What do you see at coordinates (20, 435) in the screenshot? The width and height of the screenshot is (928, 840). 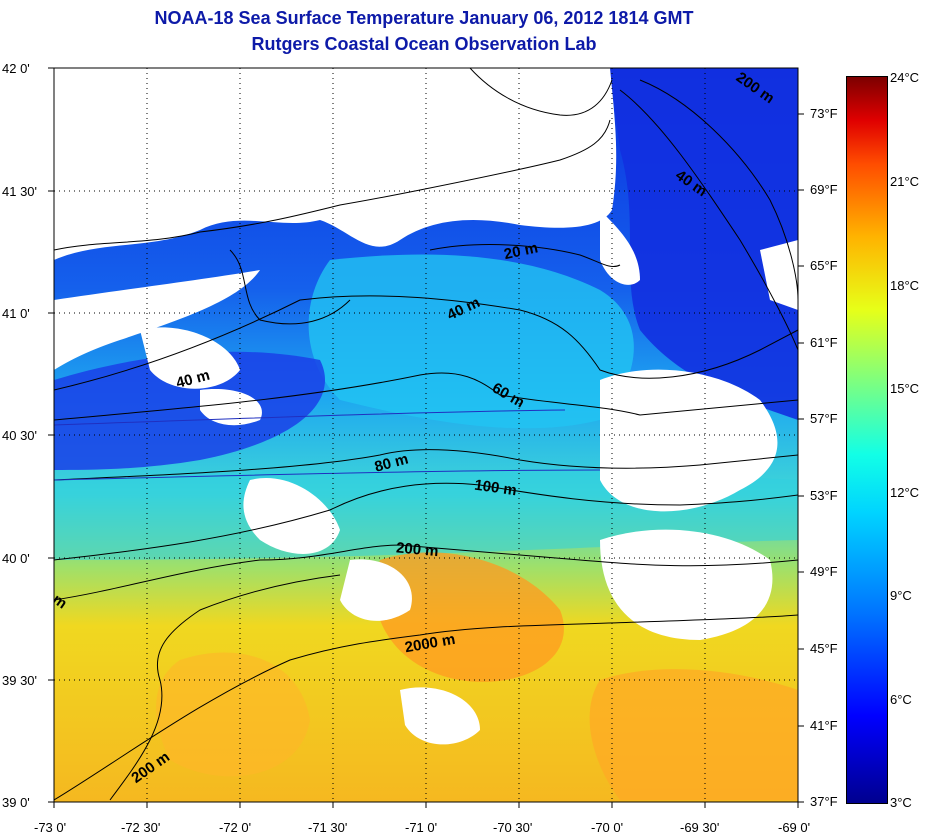 I see `latitude-label: 40 30'` at bounding box center [20, 435].